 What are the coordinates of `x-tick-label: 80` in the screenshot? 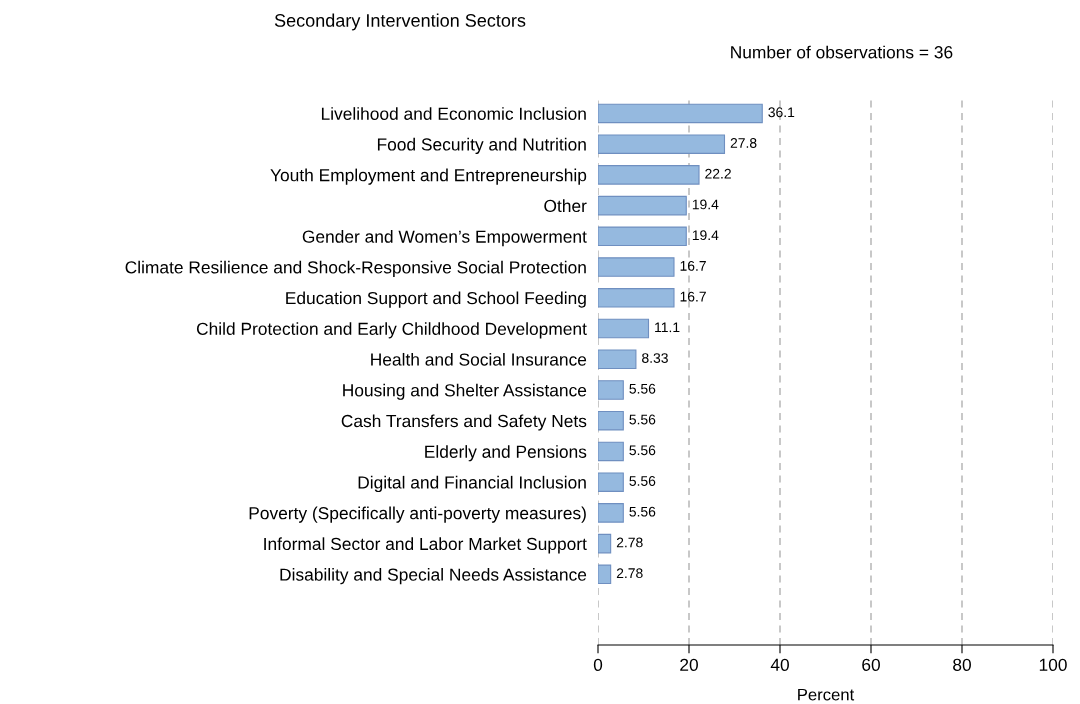 It's located at (962, 664).